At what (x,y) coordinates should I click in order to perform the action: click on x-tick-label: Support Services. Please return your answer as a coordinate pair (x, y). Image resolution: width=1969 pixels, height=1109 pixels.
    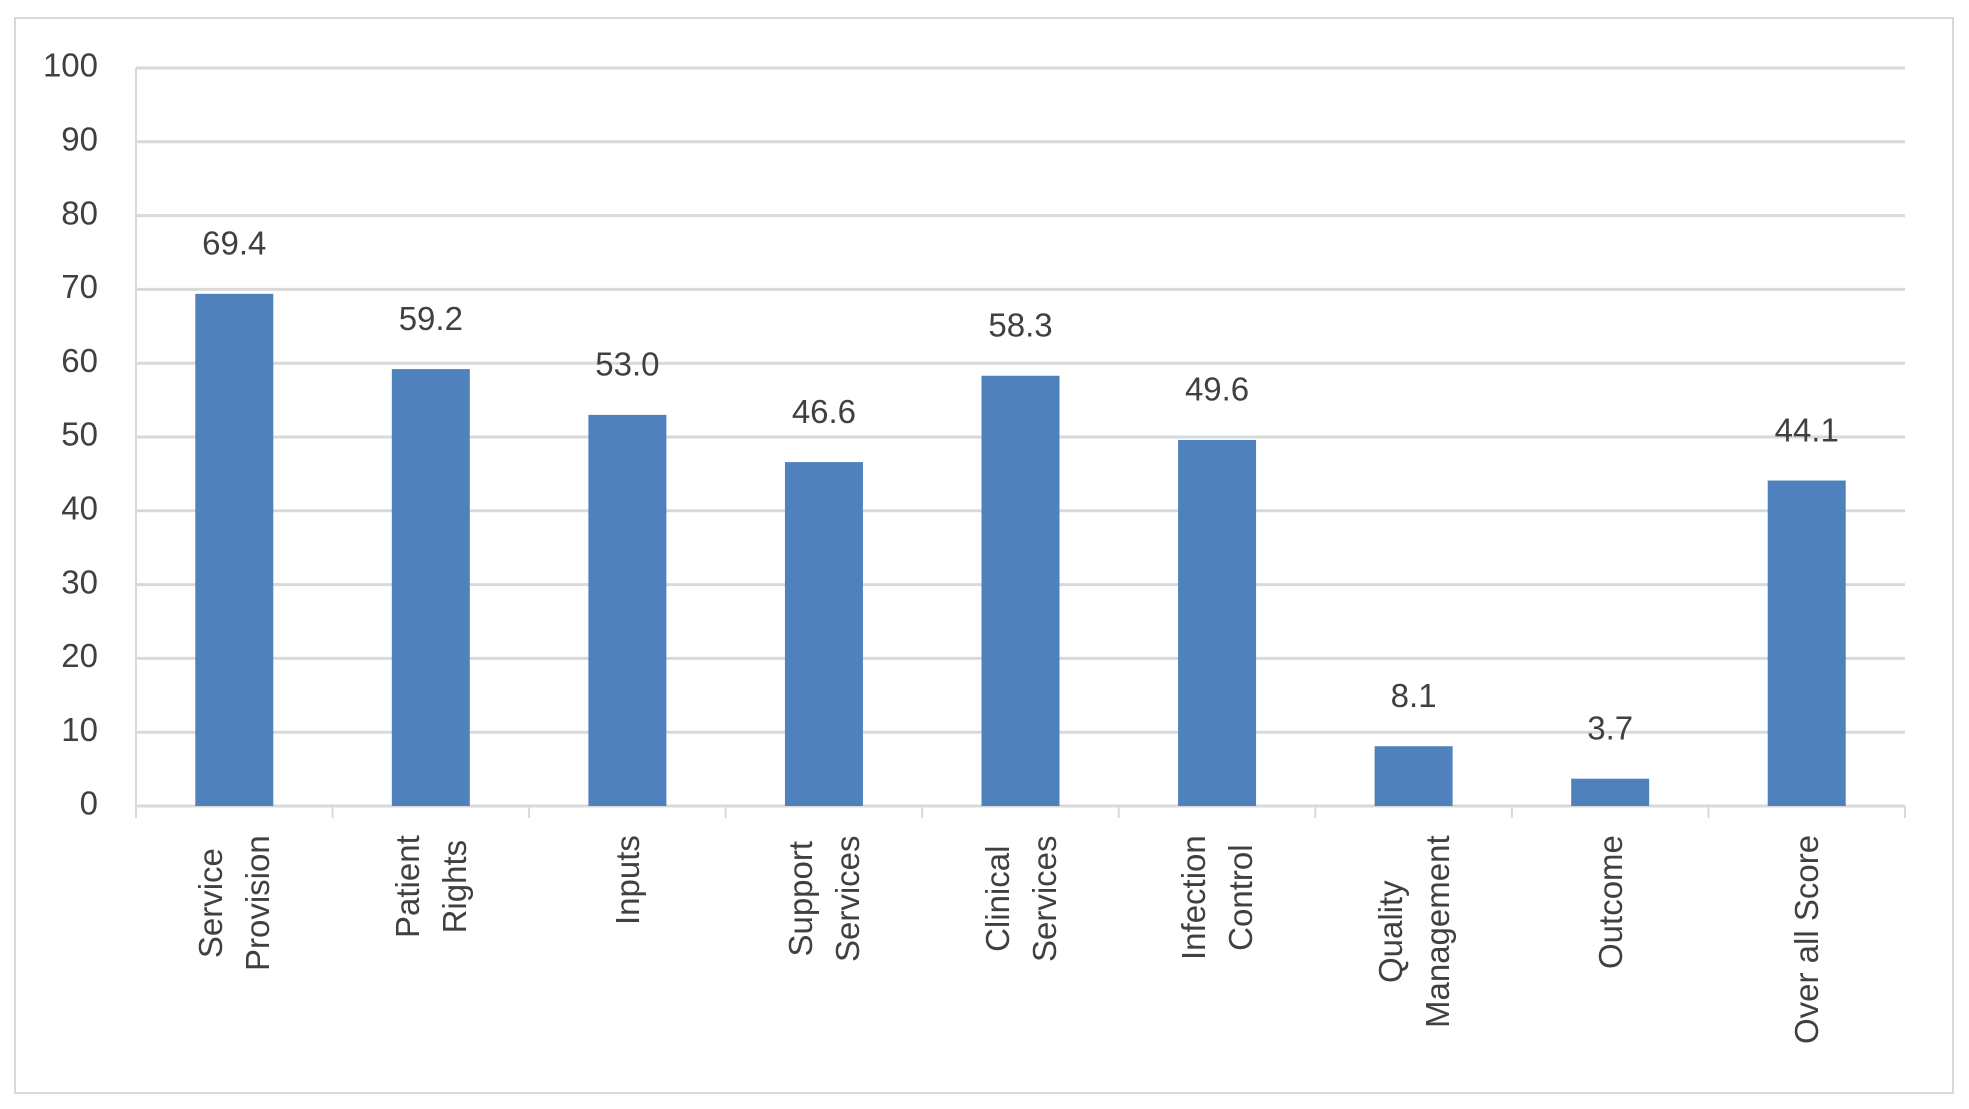
    Looking at the image, I should click on (823, 898).